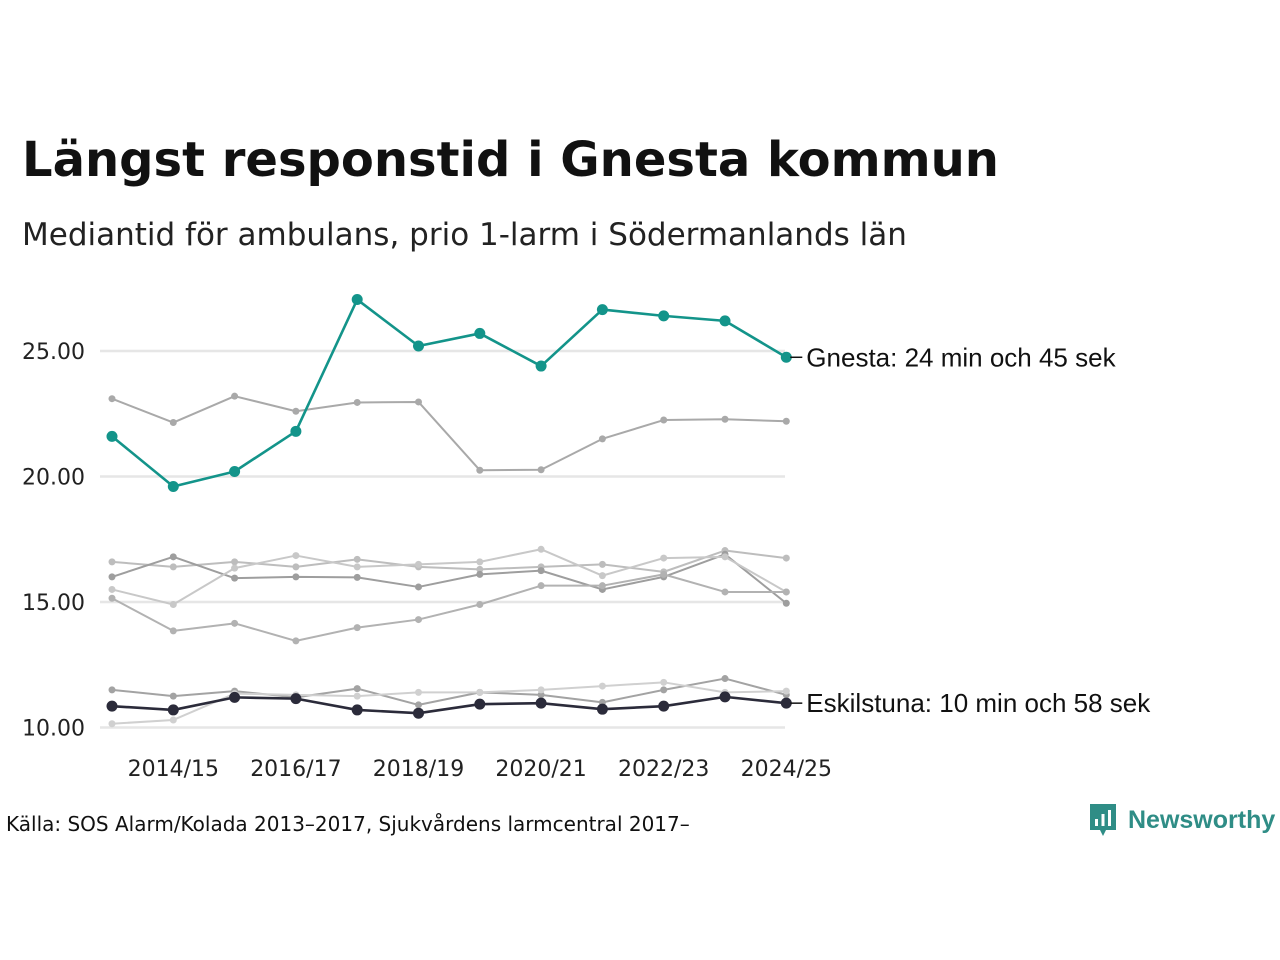  I want to click on x-tick-label: 2020/21, so click(540, 769).